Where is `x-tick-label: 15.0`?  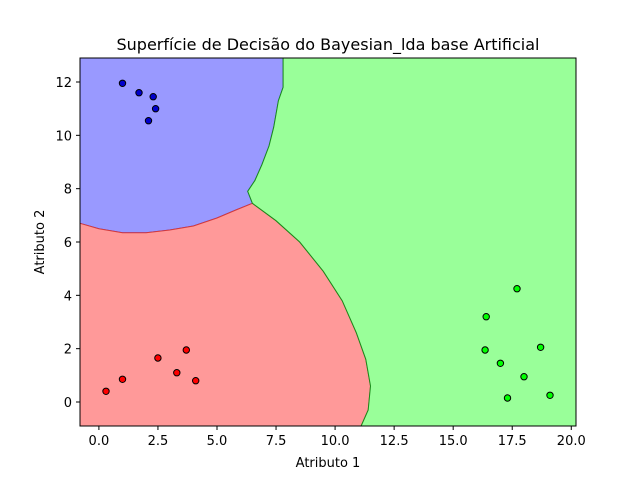
x-tick-label: 15.0 is located at coordinates (453, 441).